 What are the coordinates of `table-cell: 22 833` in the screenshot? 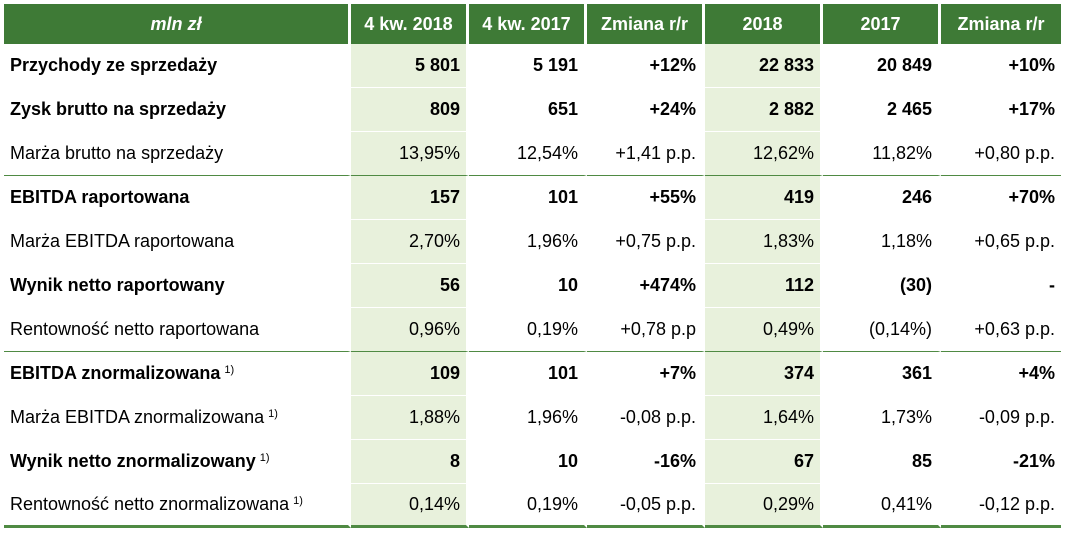 It's located at (764, 66).